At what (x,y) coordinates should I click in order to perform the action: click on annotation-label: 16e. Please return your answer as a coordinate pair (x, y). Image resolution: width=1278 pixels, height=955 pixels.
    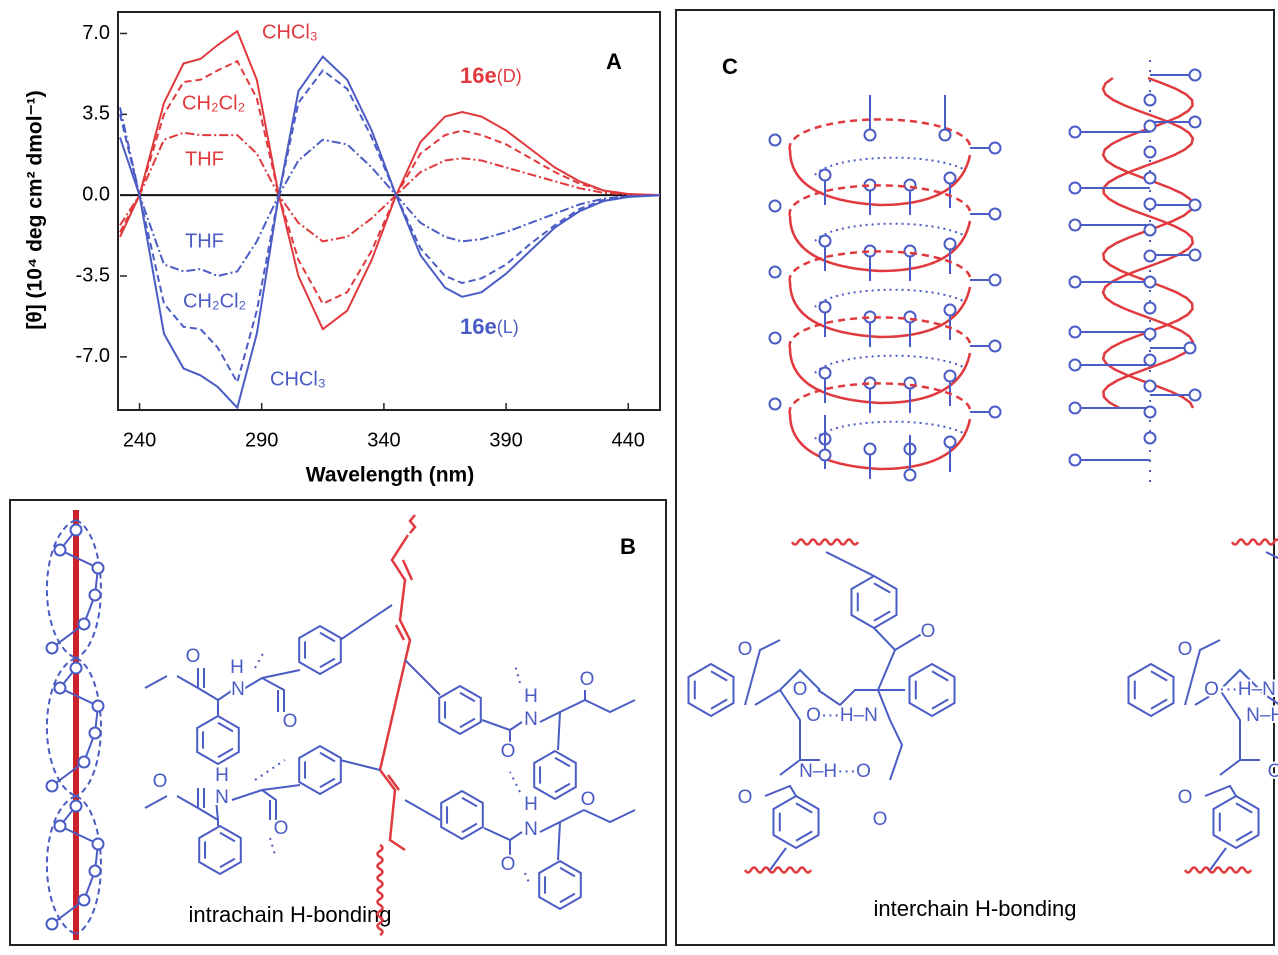
    Looking at the image, I should click on (478, 326).